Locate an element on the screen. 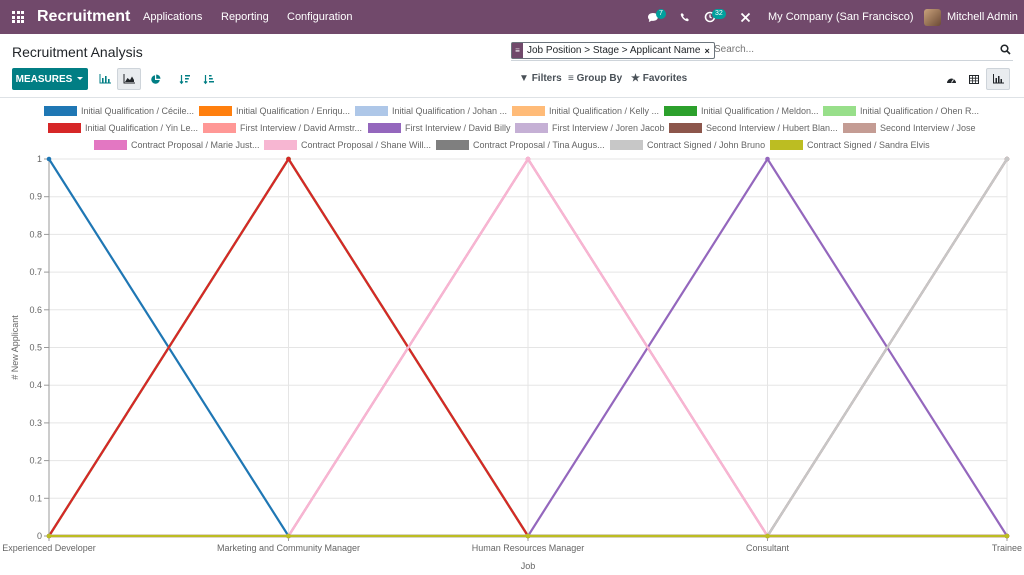 This screenshot has width=1024, height=575. user-avatar is located at coordinates (932, 17).